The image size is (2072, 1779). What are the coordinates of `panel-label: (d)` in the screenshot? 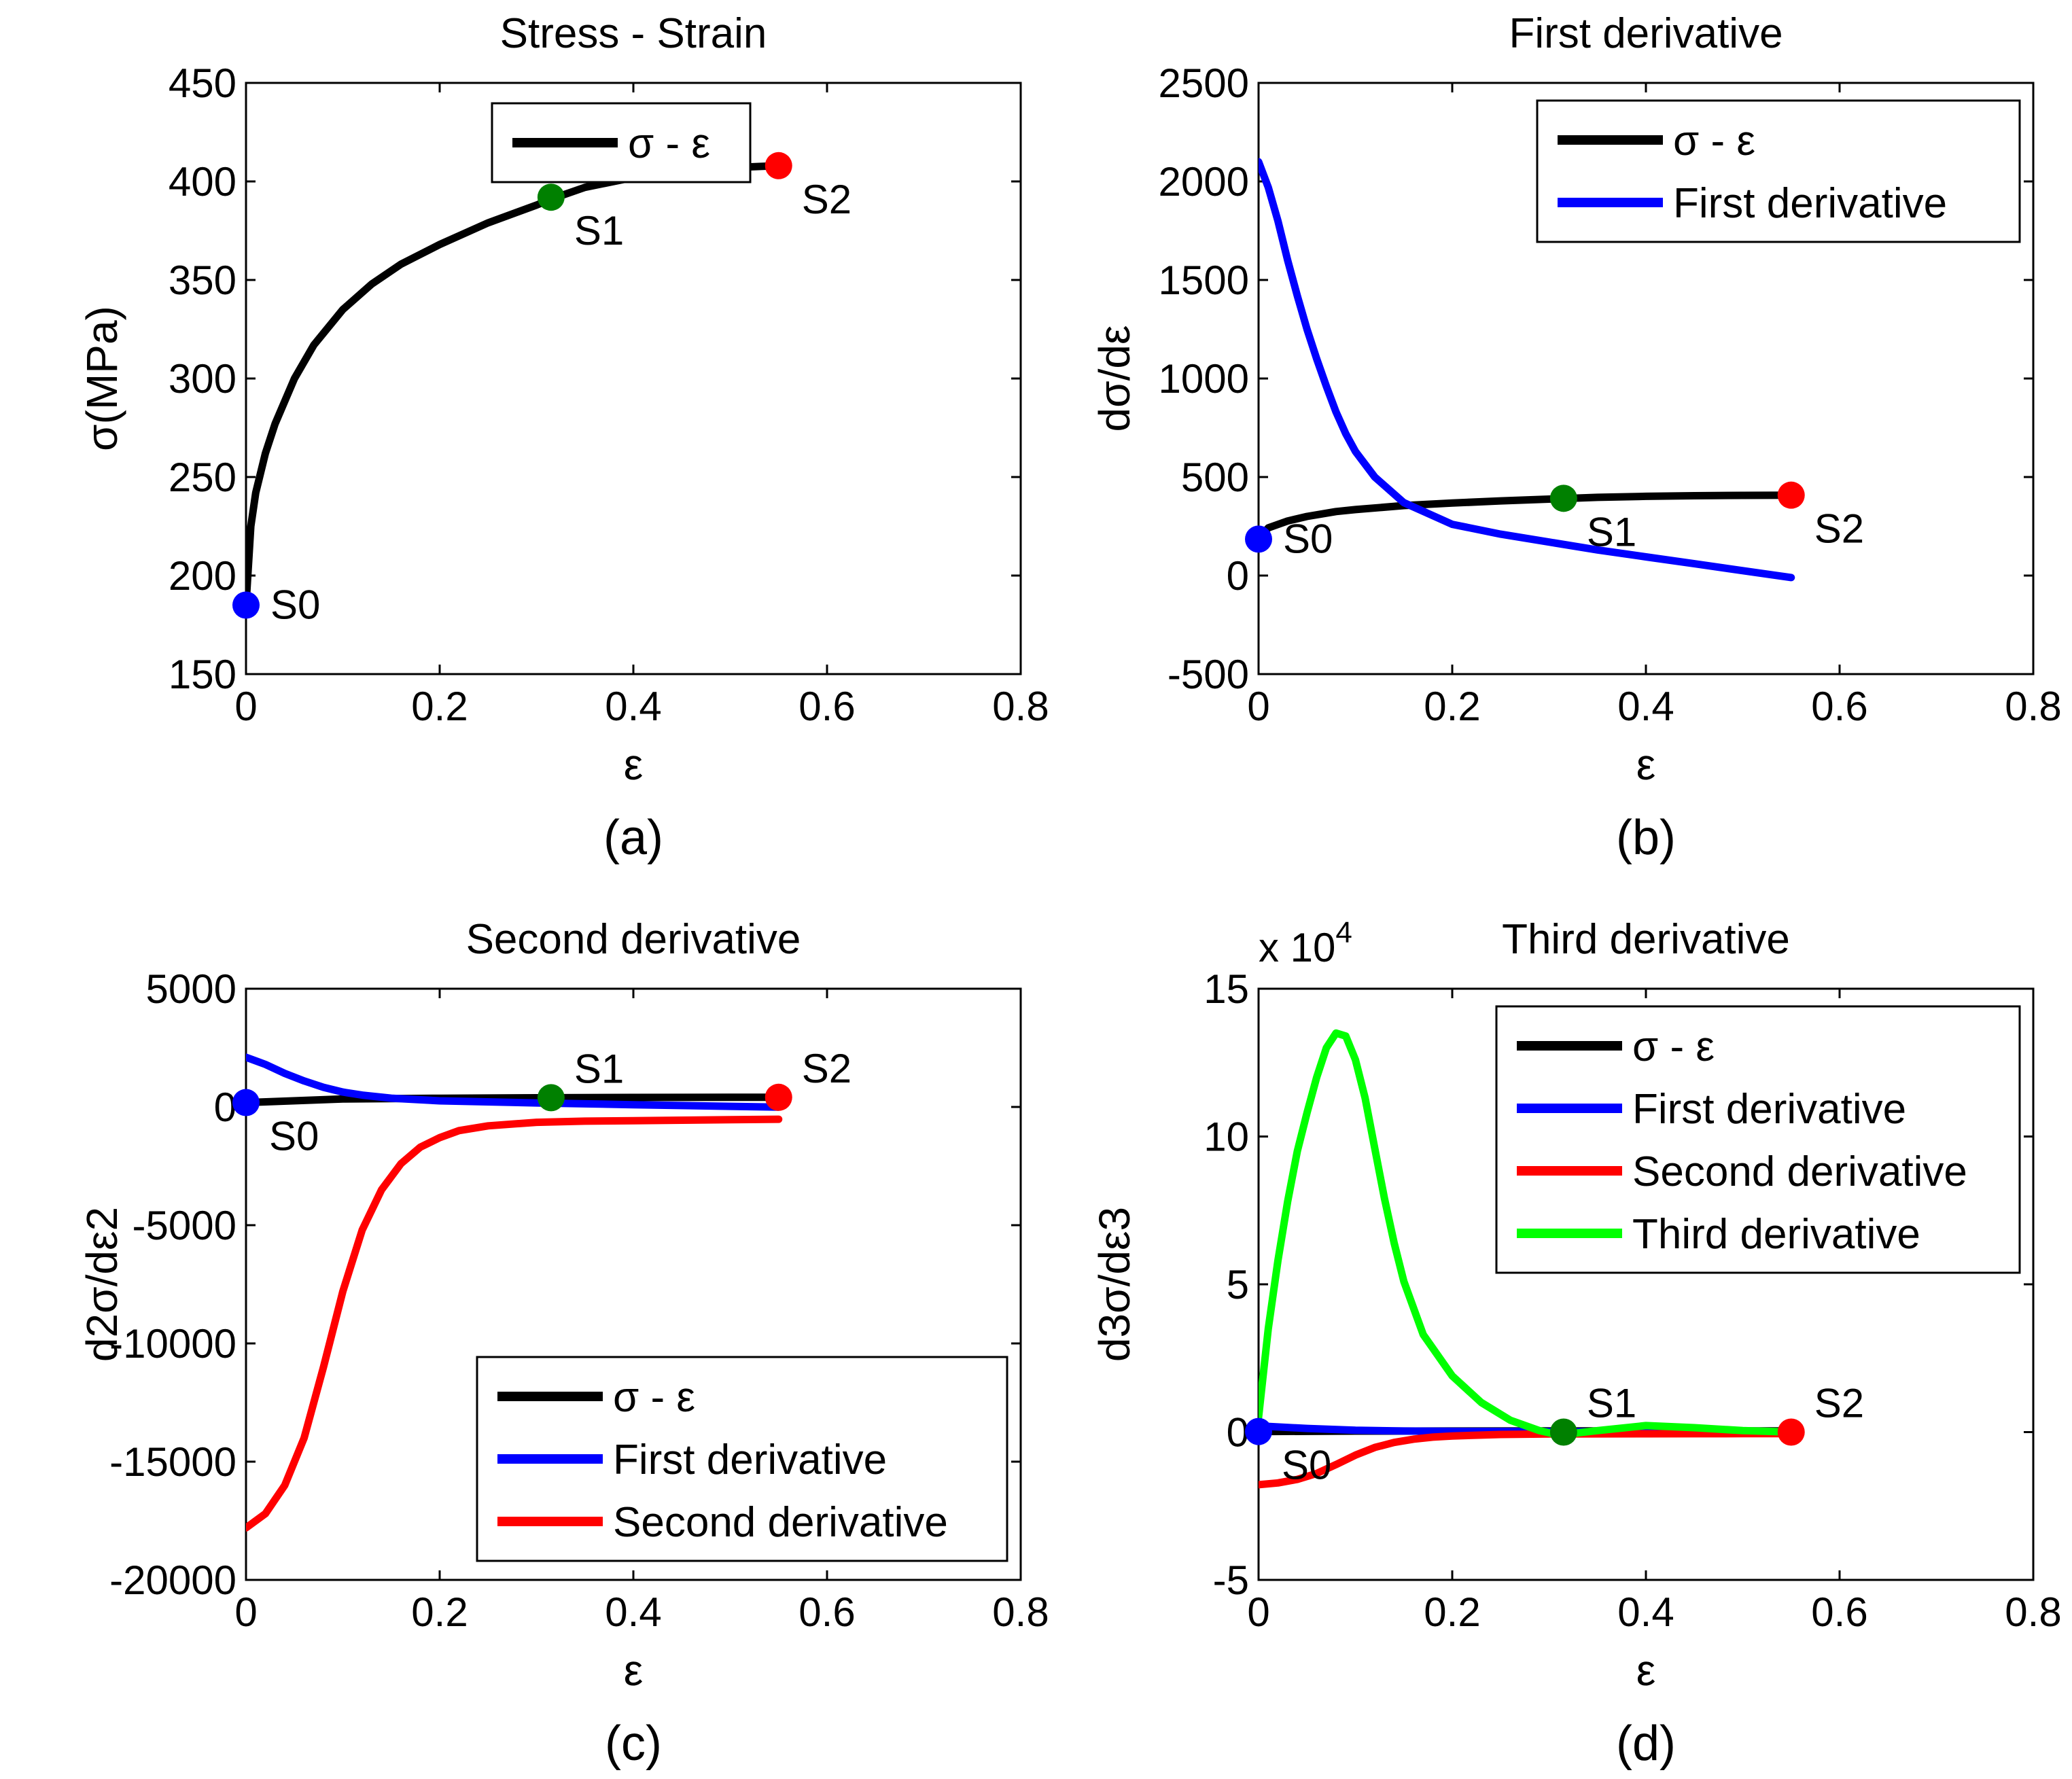 It's located at (1646, 1743).